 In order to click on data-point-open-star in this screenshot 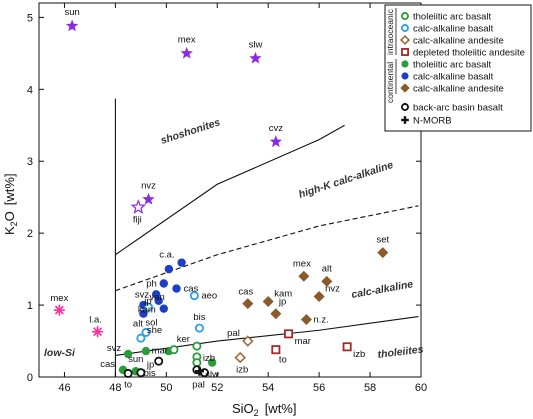, I will do `click(138, 206)`.